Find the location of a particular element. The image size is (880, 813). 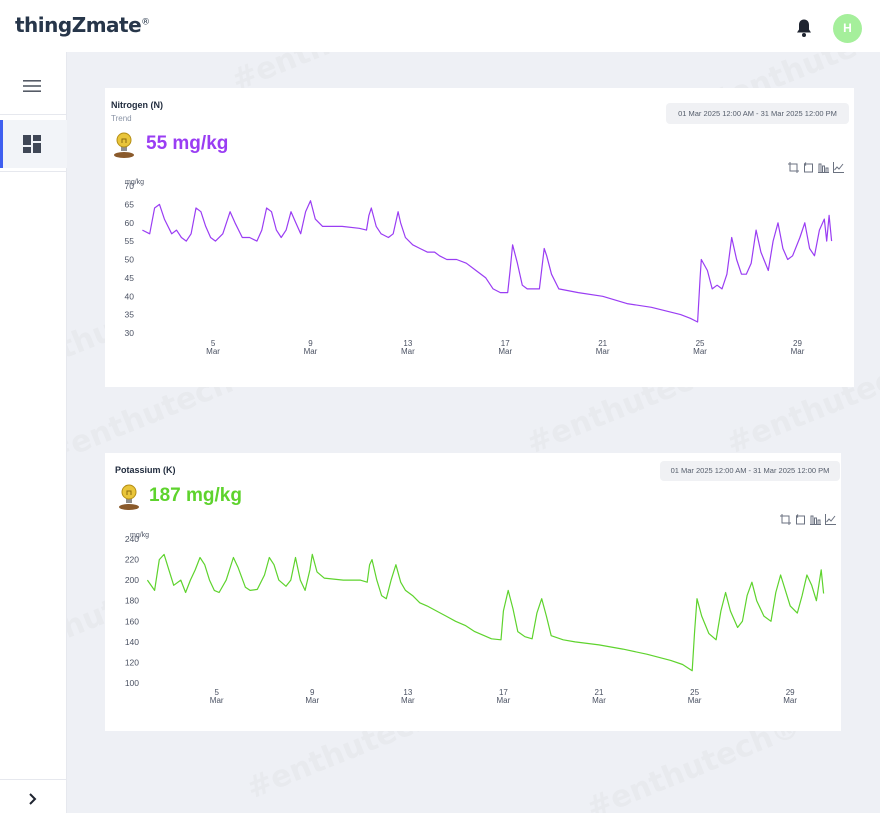

notifications-bell-icon is located at coordinates (804, 28).